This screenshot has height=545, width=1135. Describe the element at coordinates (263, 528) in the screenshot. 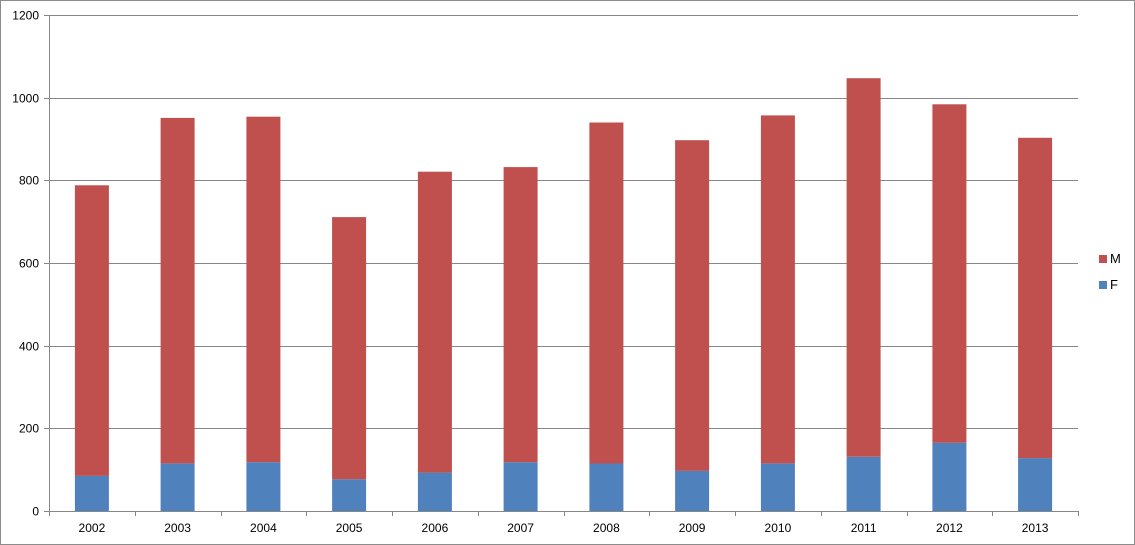

I see `x-tick-label-2004: 2004` at that location.